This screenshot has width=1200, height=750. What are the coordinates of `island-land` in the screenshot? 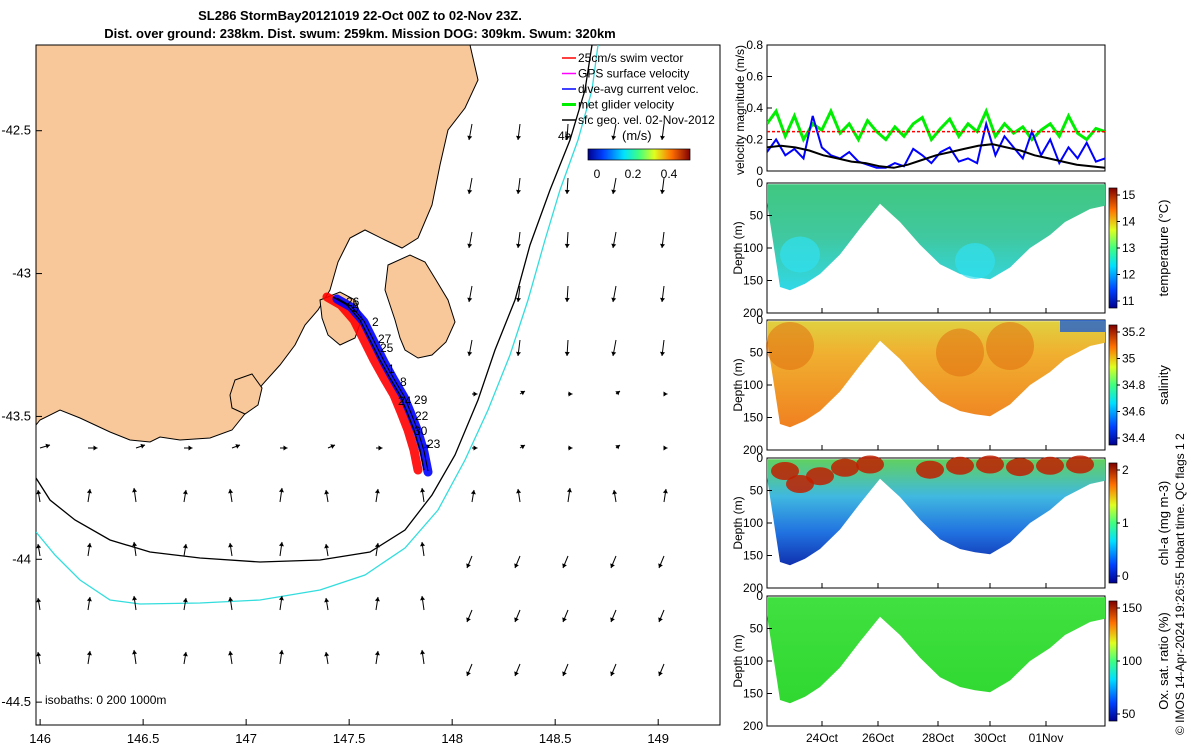 It's located at (246, 394).